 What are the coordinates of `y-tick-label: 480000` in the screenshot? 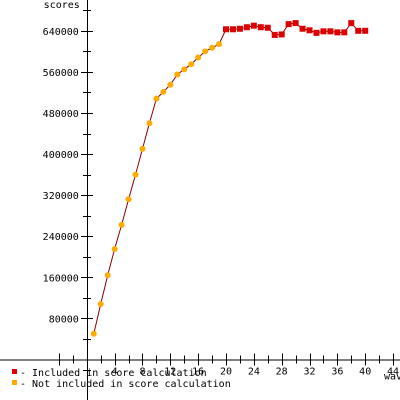 It's located at (61, 114).